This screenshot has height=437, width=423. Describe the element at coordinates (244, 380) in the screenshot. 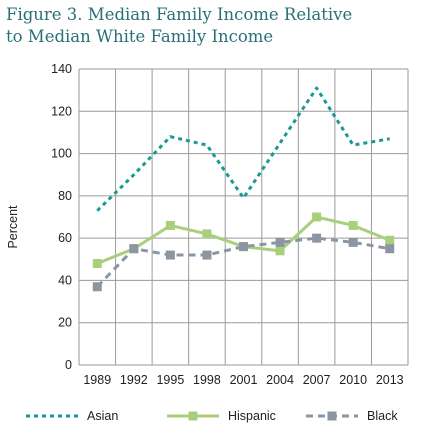

I see `x-tick-label: 2001` at that location.